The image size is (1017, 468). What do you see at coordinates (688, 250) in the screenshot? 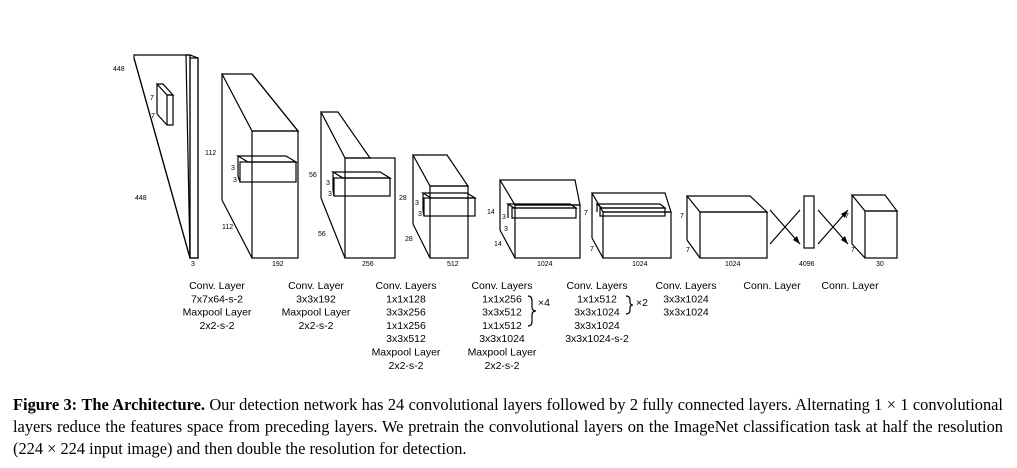
I see `dim-l6-w: 7` at bounding box center [688, 250].